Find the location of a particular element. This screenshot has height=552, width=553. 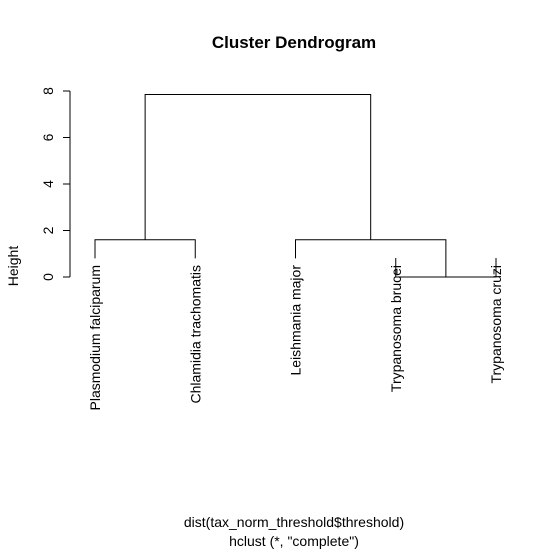

x-axis-label: dist(tax_norm_threshold$threshold) is located at coordinates (294, 522).